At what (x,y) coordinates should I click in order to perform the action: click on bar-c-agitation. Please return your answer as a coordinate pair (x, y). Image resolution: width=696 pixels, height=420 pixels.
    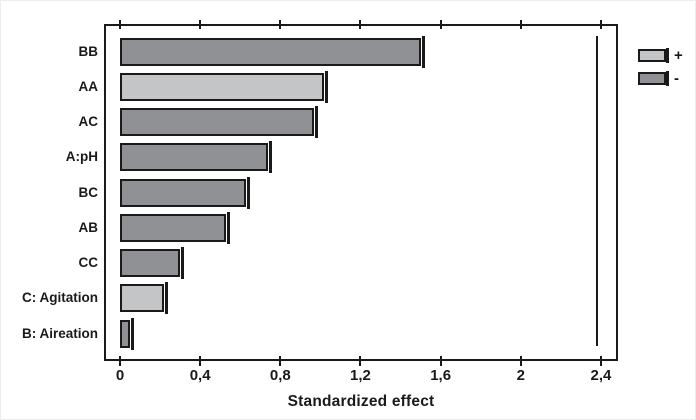
    Looking at the image, I should click on (144, 298).